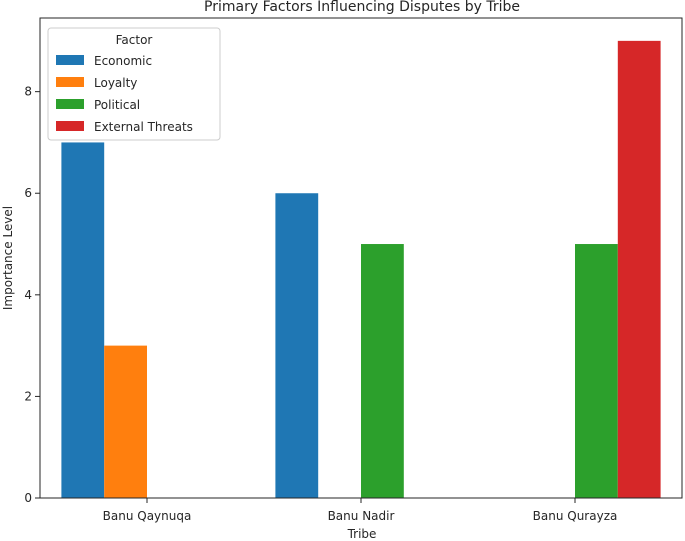 The image size is (685, 541). I want to click on legend-label-loyalty: Loyalty, so click(115, 83).